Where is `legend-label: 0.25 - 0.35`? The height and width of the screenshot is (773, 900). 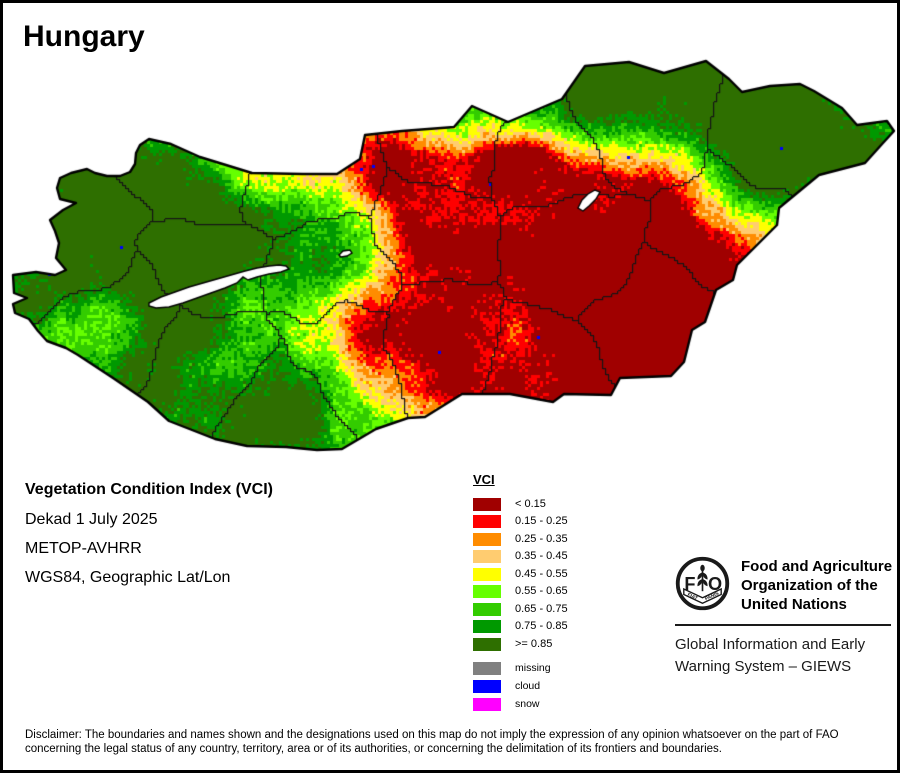
legend-label: 0.25 - 0.35 is located at coordinates (541, 539).